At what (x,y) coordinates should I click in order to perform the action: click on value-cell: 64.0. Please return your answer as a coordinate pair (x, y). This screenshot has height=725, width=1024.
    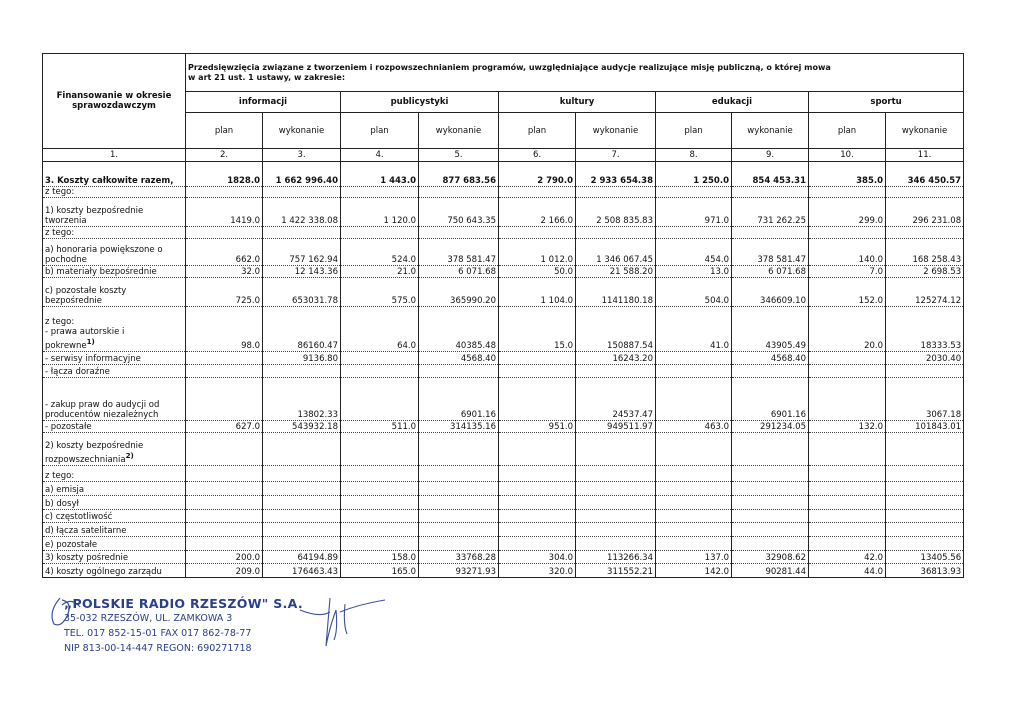
    Looking at the image, I should click on (379, 329).